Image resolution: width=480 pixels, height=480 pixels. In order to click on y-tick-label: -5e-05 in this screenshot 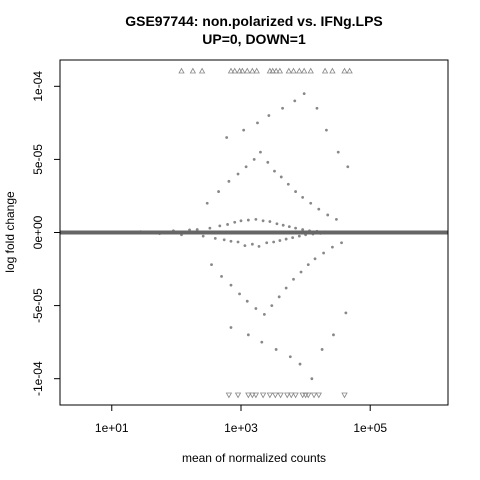, I will do `click(38, 305)`.